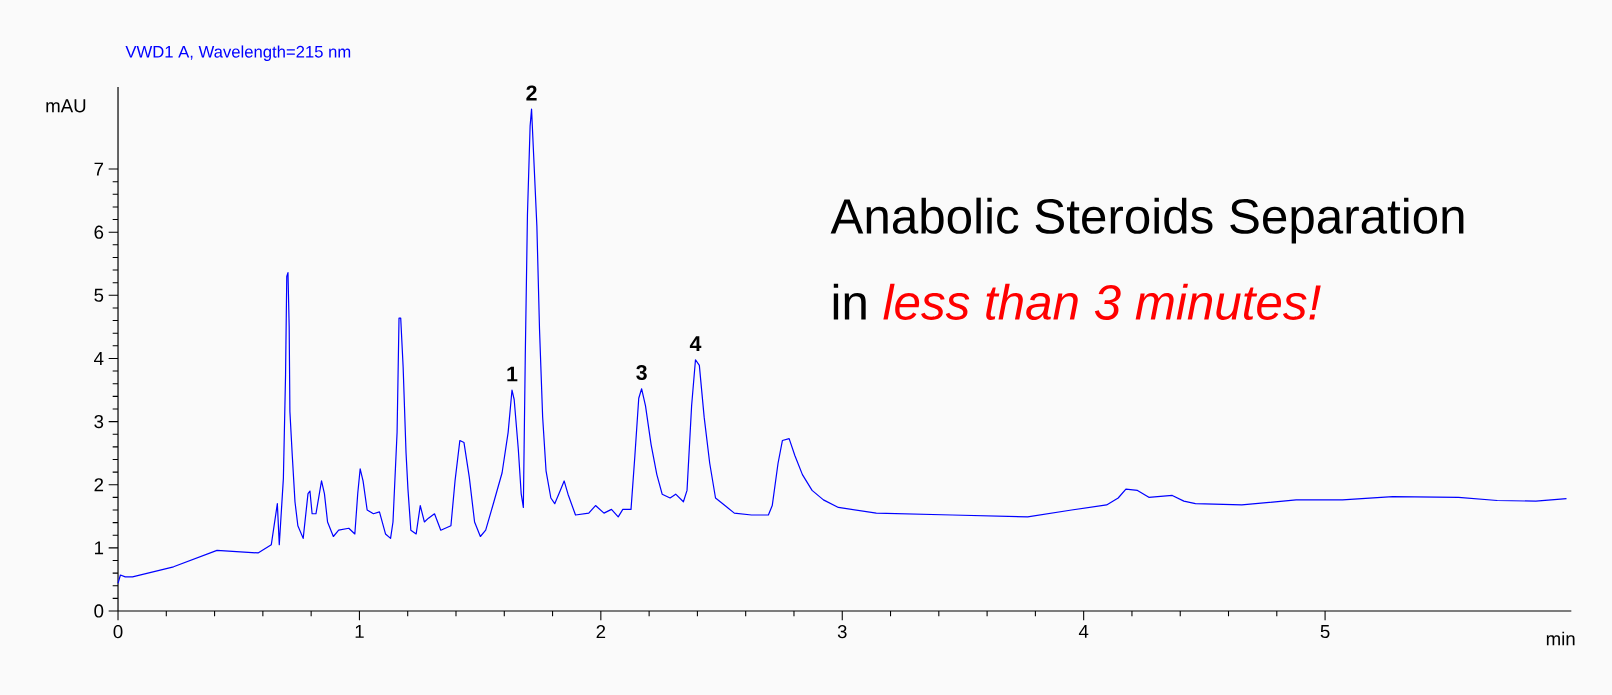 The width and height of the screenshot is (1612, 695). I want to click on y-tick-label: 7, so click(99, 169).